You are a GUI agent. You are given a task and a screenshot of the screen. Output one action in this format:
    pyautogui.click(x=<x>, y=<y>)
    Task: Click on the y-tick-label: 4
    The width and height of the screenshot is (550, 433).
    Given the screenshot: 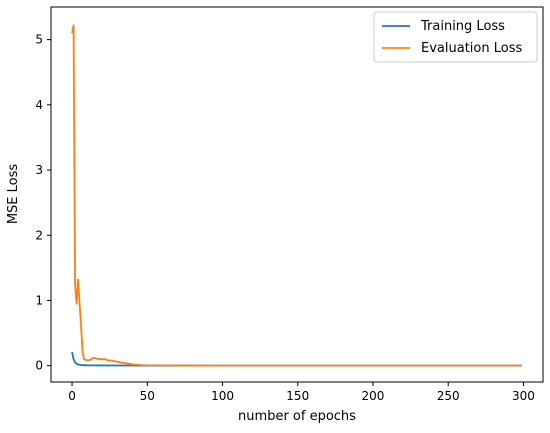 What is the action you would take?
    pyautogui.click(x=39, y=105)
    